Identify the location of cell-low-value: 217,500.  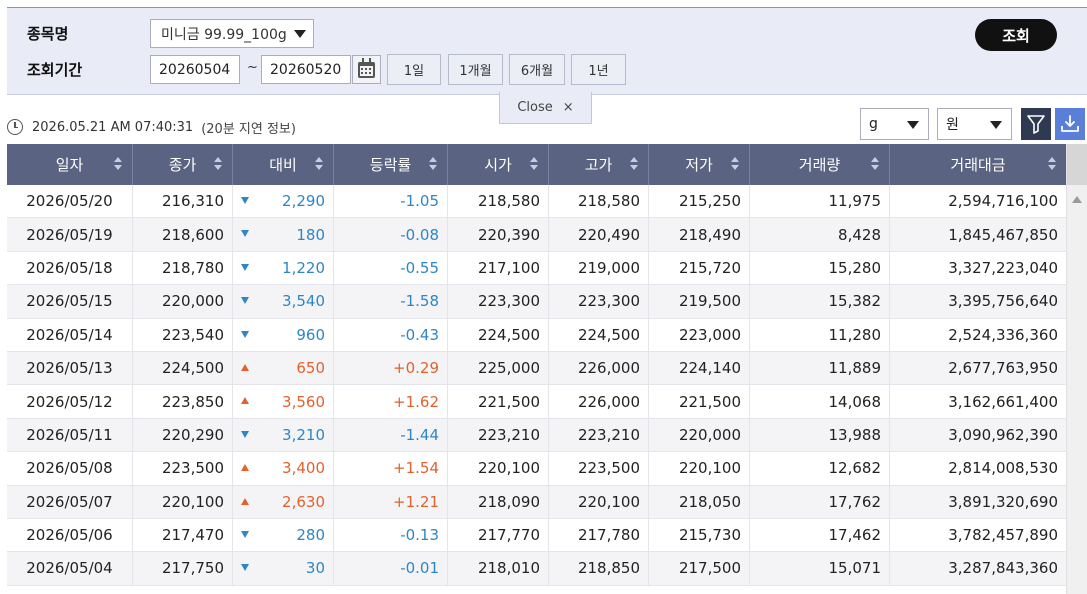
(709, 568).